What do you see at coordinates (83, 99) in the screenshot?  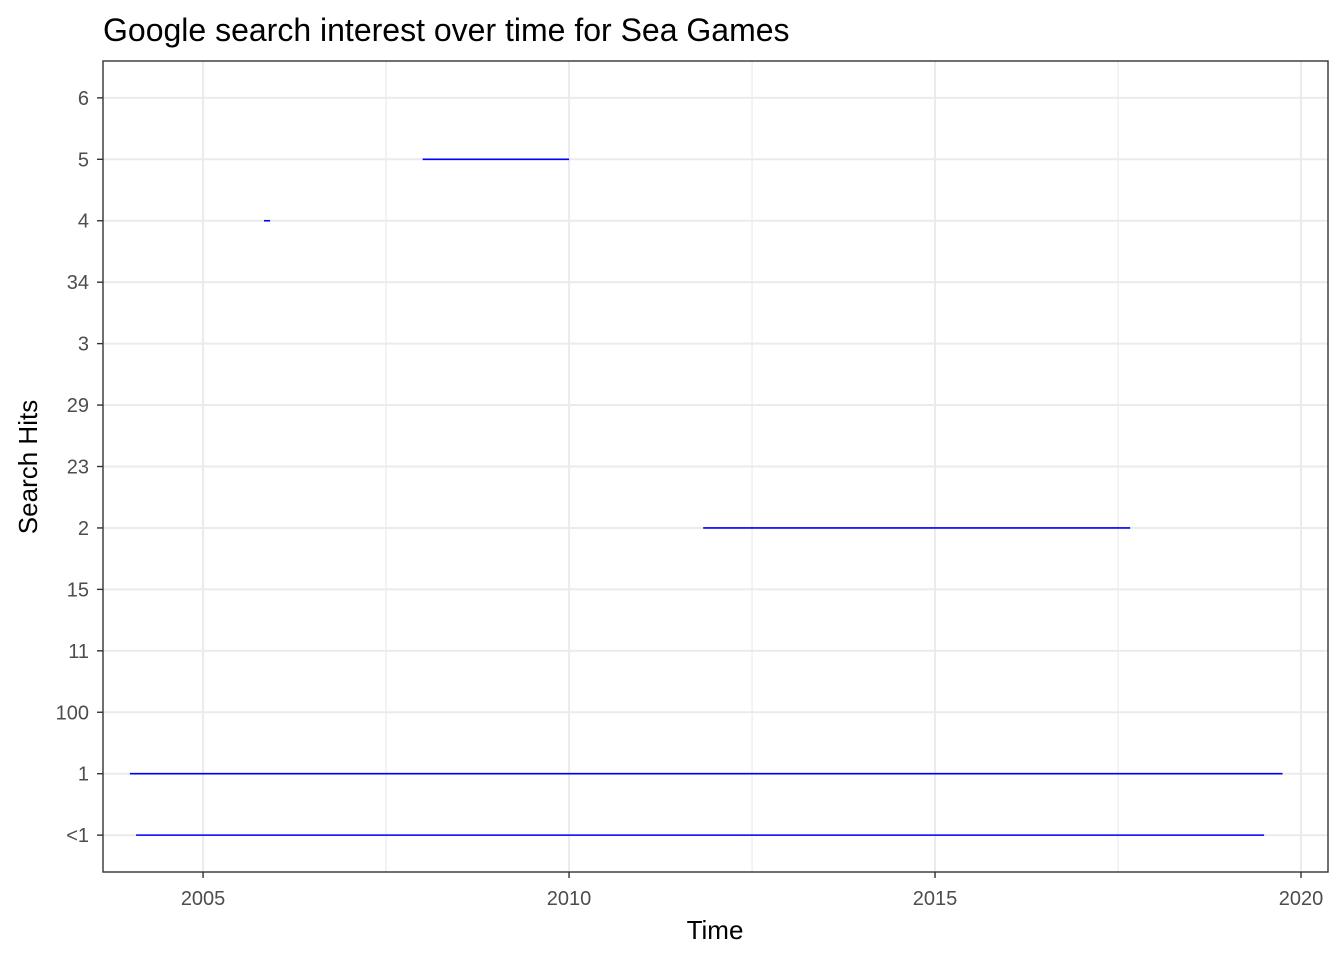 I see `y-tick-label: 6` at bounding box center [83, 99].